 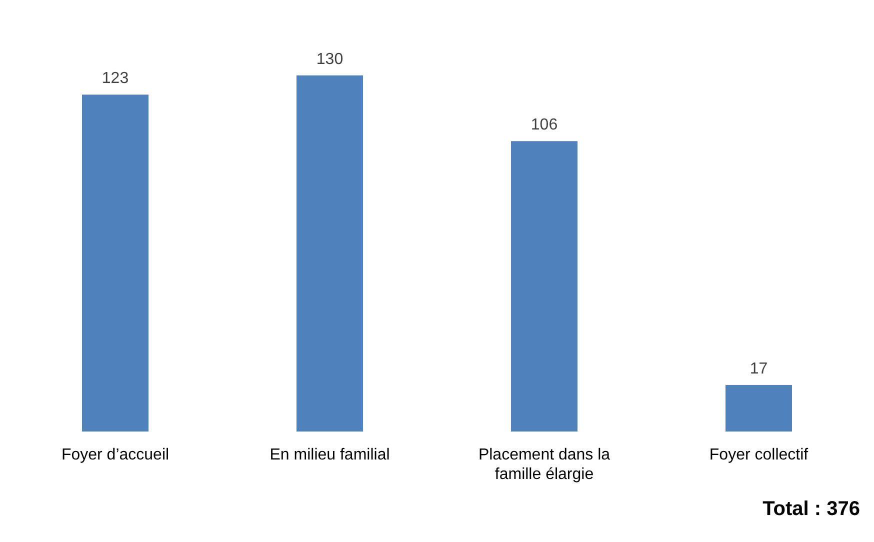 What do you see at coordinates (759, 369) in the screenshot?
I see `data-label: 17` at bounding box center [759, 369].